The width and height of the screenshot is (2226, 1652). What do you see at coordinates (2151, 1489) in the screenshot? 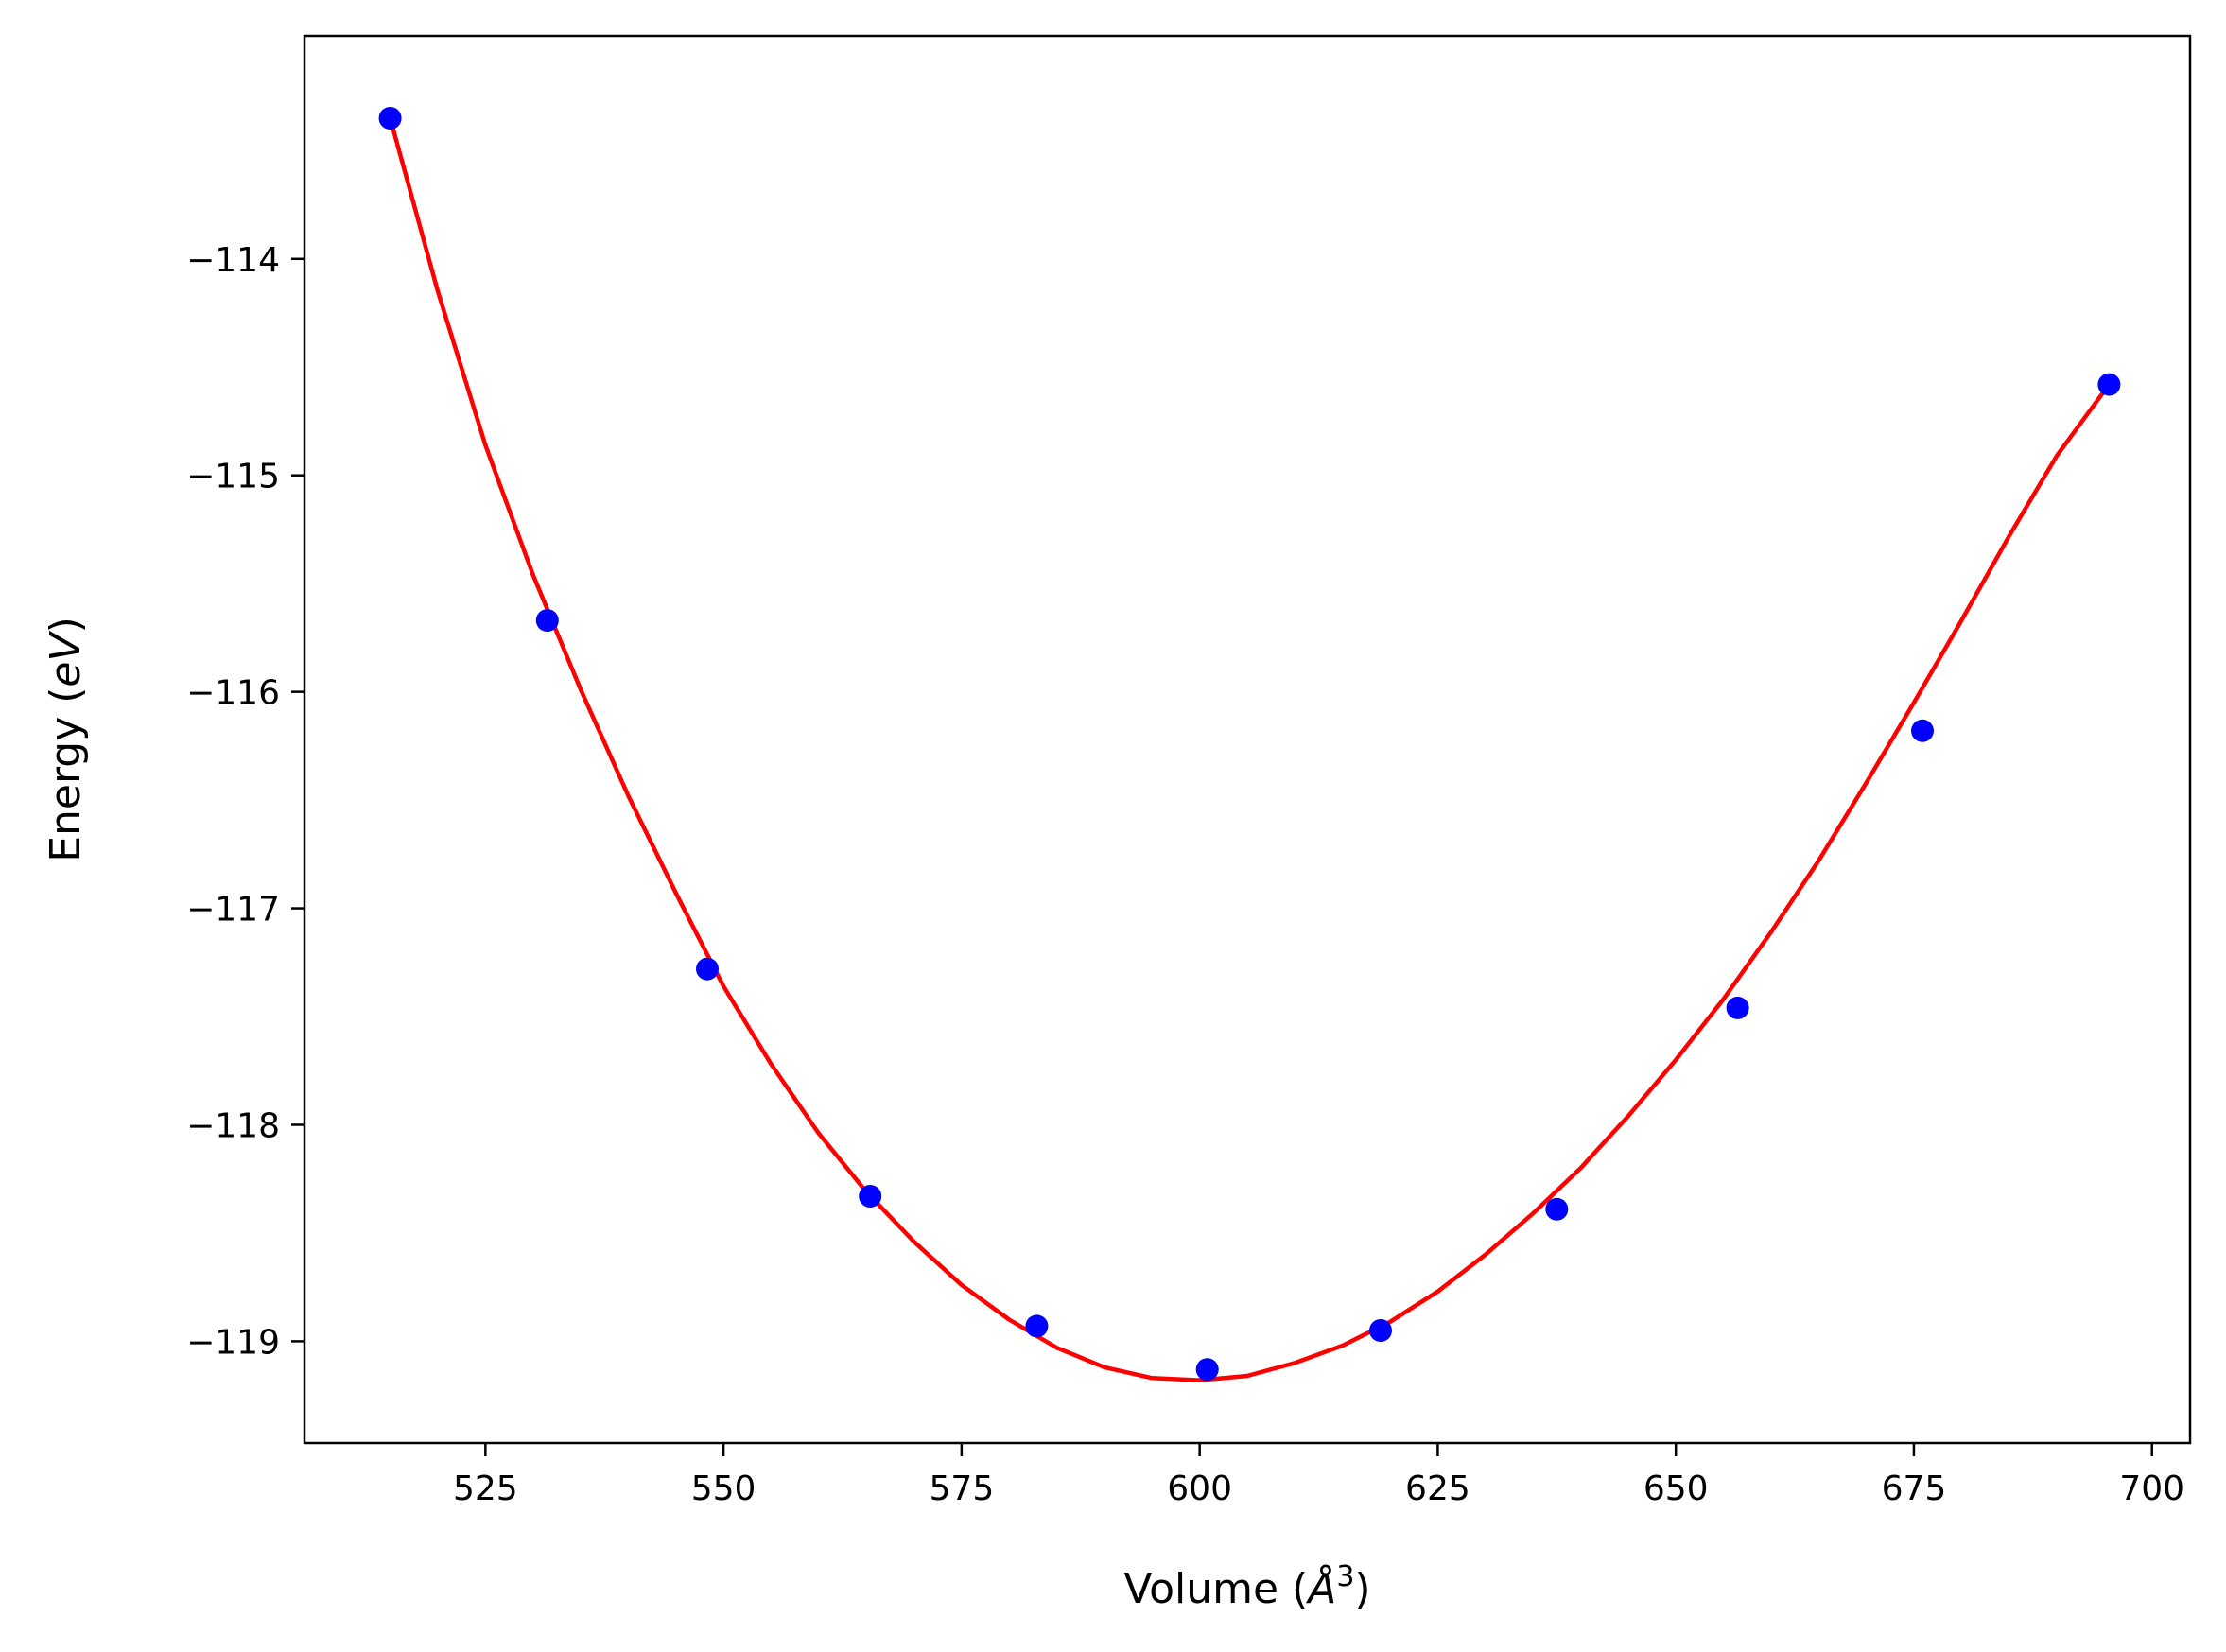
I see `x-tick-label: 700` at bounding box center [2151, 1489].